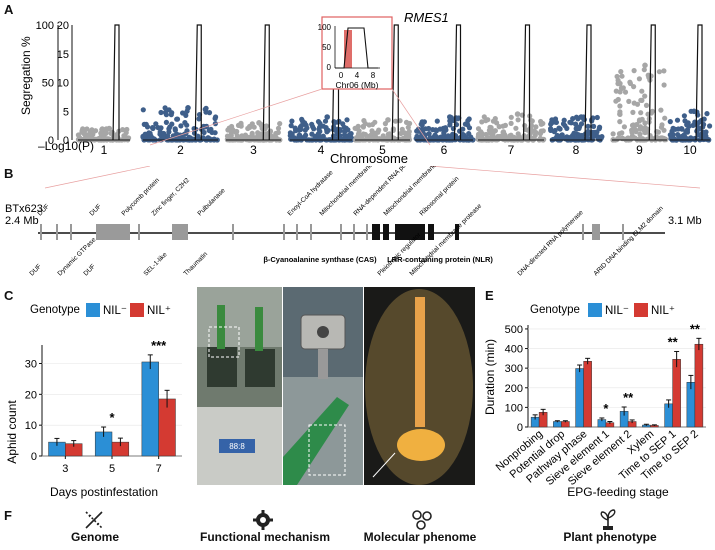  Describe the element at coordinates (51, 141) in the screenshot. I see `a-left-tick: 0` at that location.